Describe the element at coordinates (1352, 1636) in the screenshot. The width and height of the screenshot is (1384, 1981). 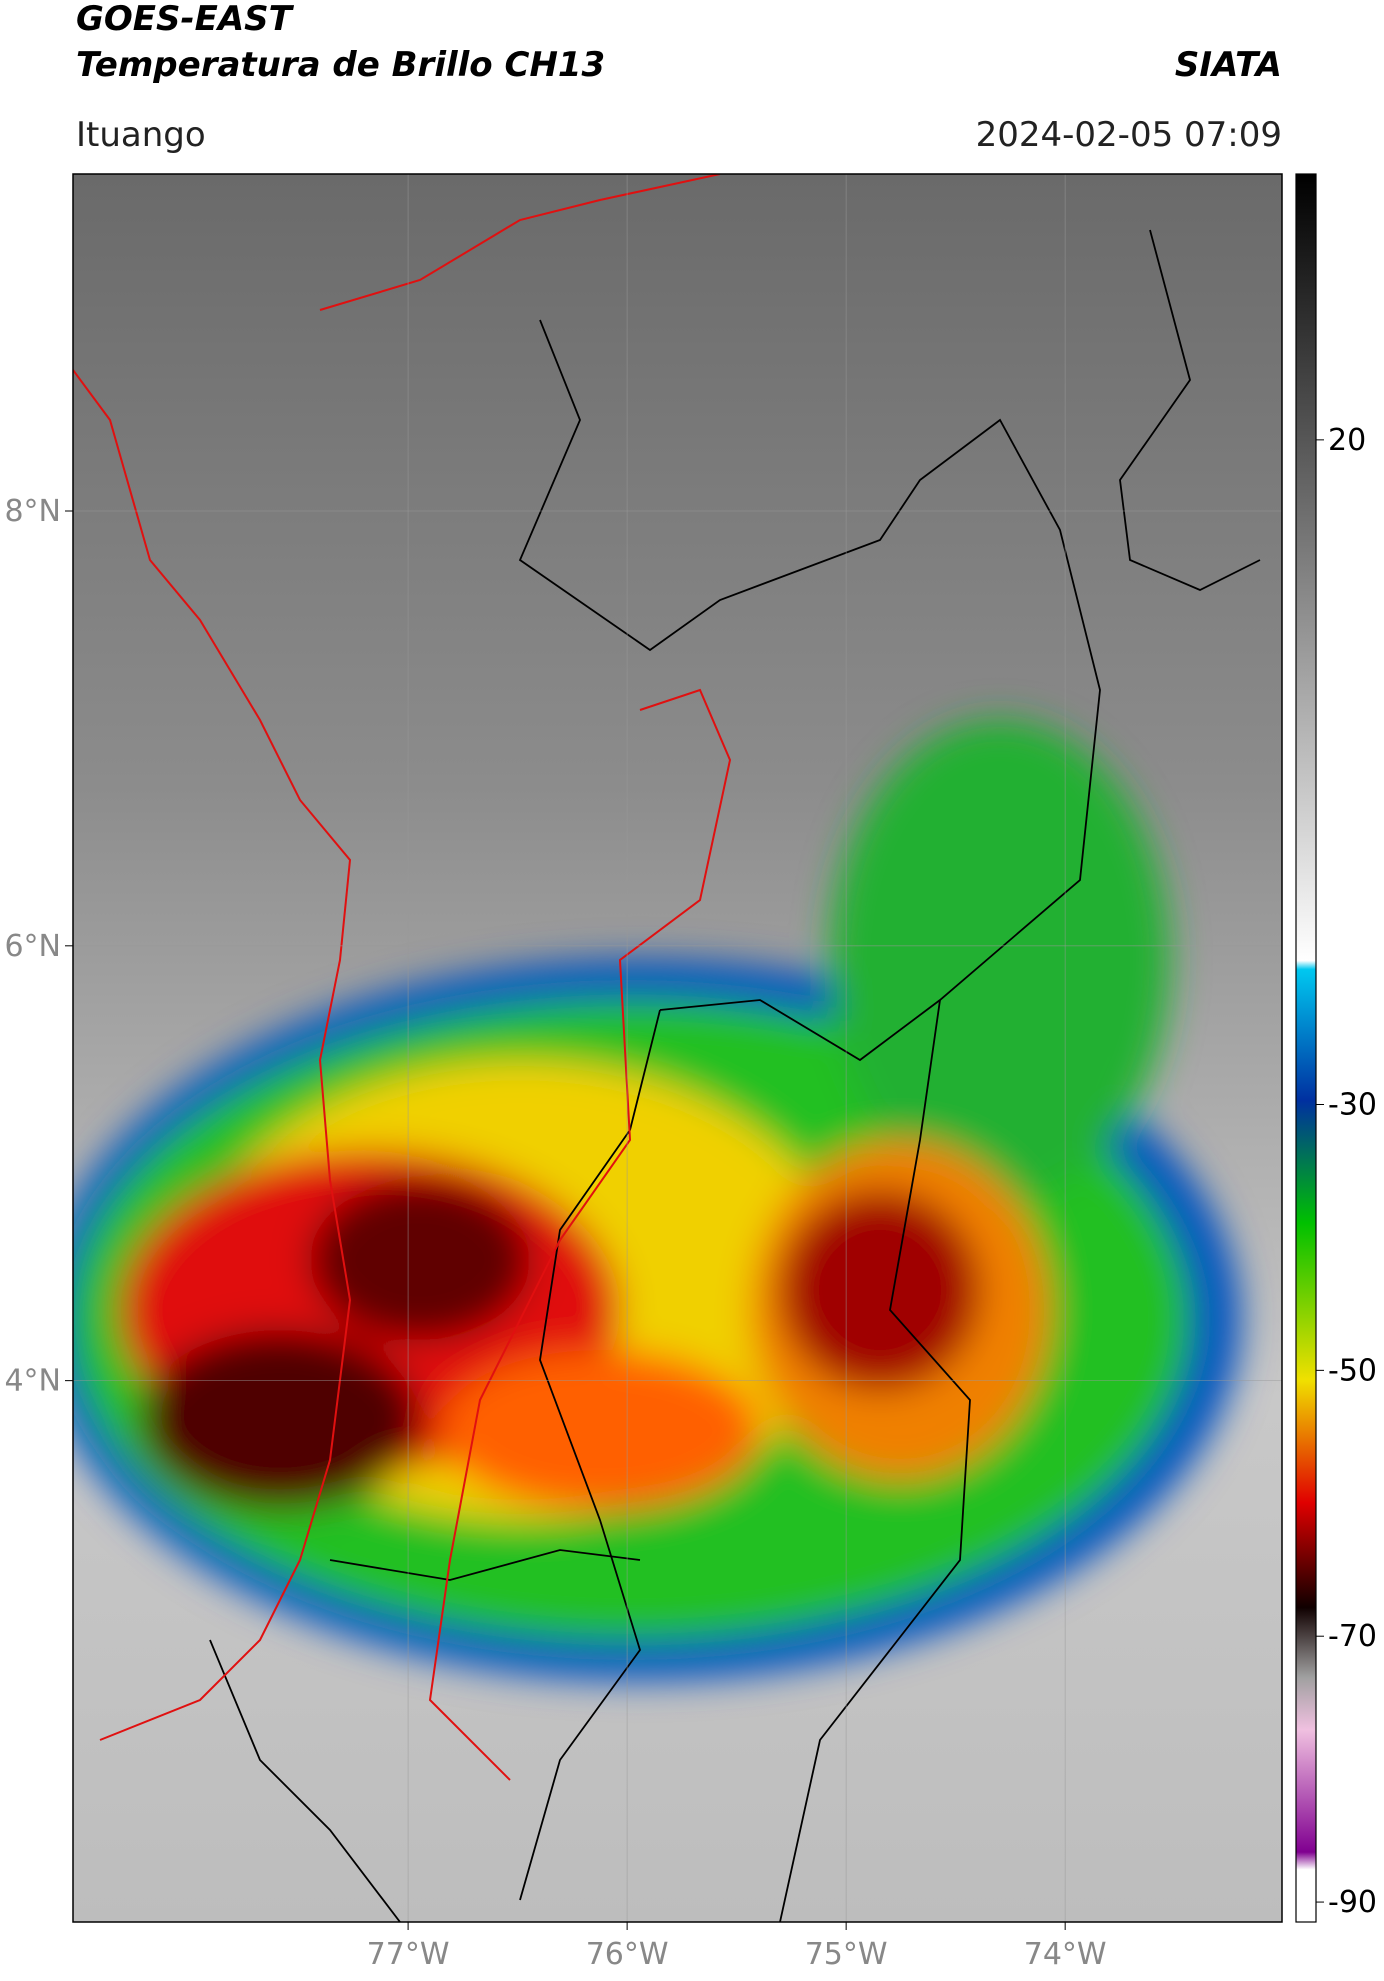
I see `colorbar-tick-label: -70` at that location.